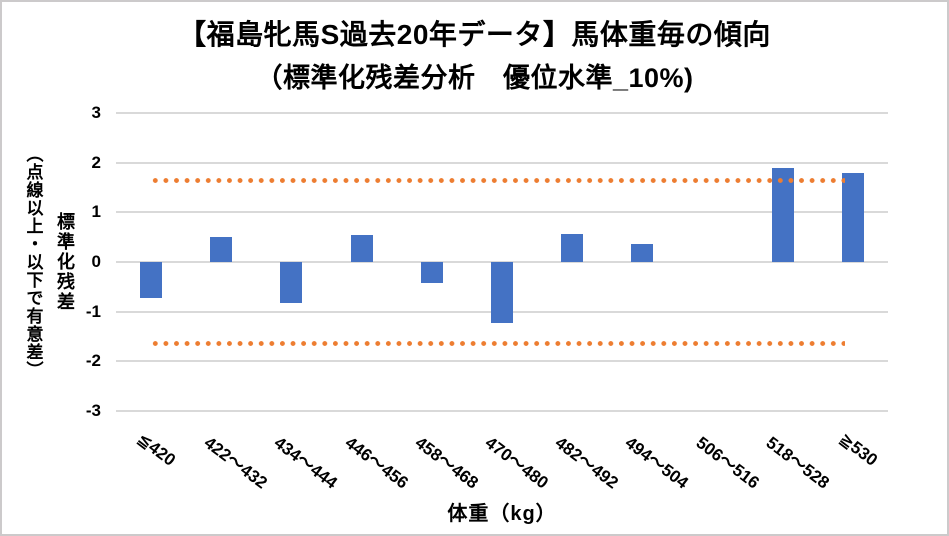 The width and height of the screenshot is (949, 536). Describe the element at coordinates (96, 162) in the screenshot. I see `y-tick-label: 2` at that location.